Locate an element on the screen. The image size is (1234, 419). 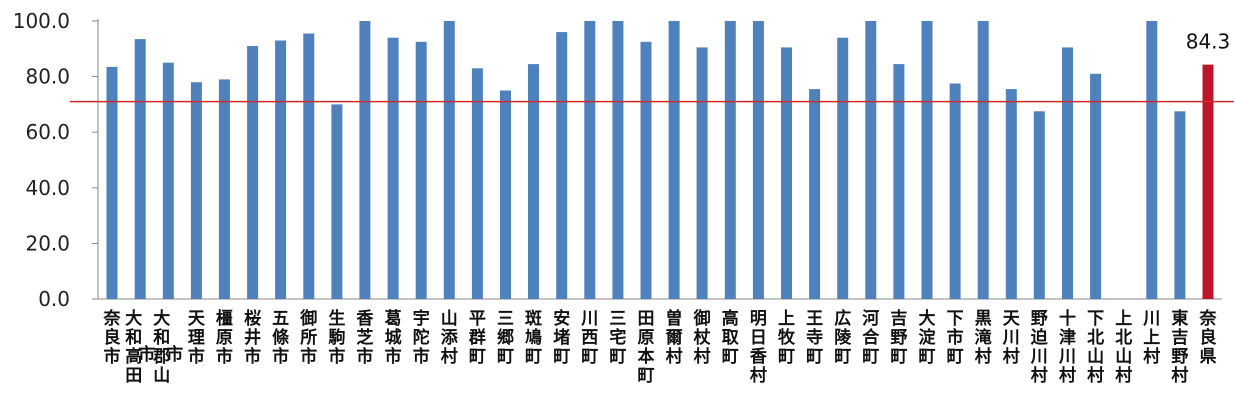
x-category-label: 上牧町 is located at coordinates (787, 338).